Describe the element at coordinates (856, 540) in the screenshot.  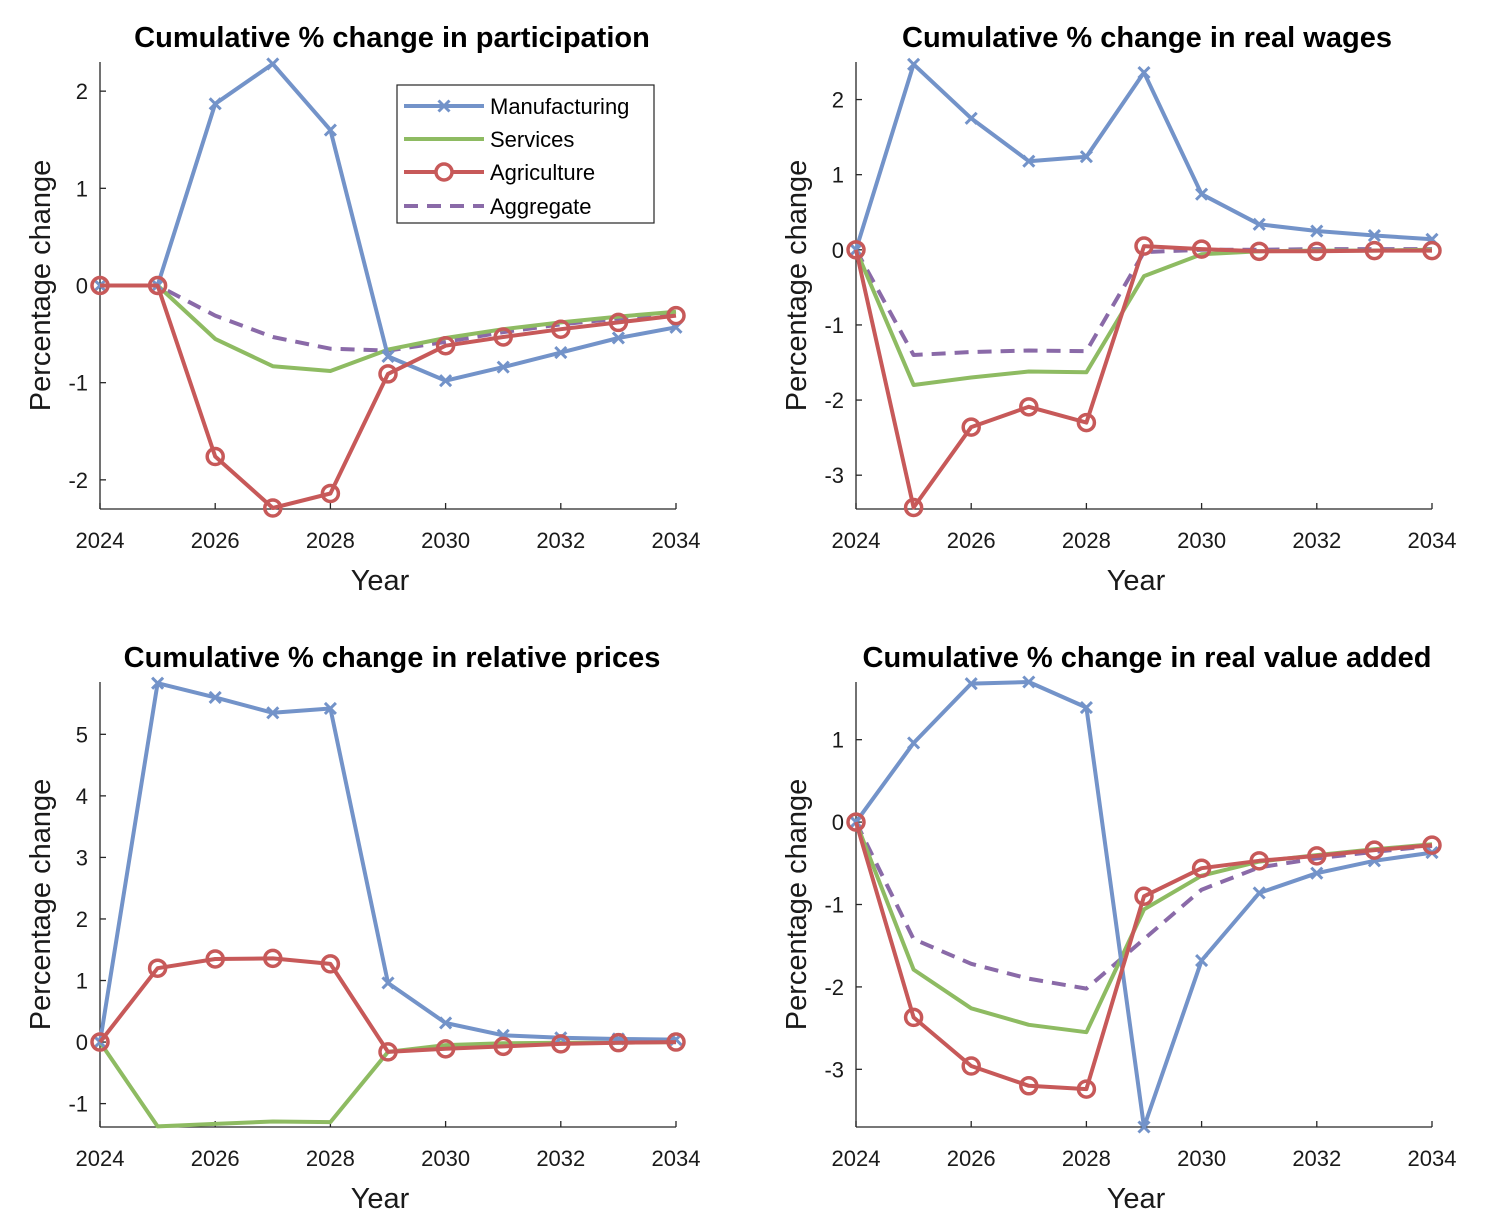
I see `x-tick-label: 2024` at that location.